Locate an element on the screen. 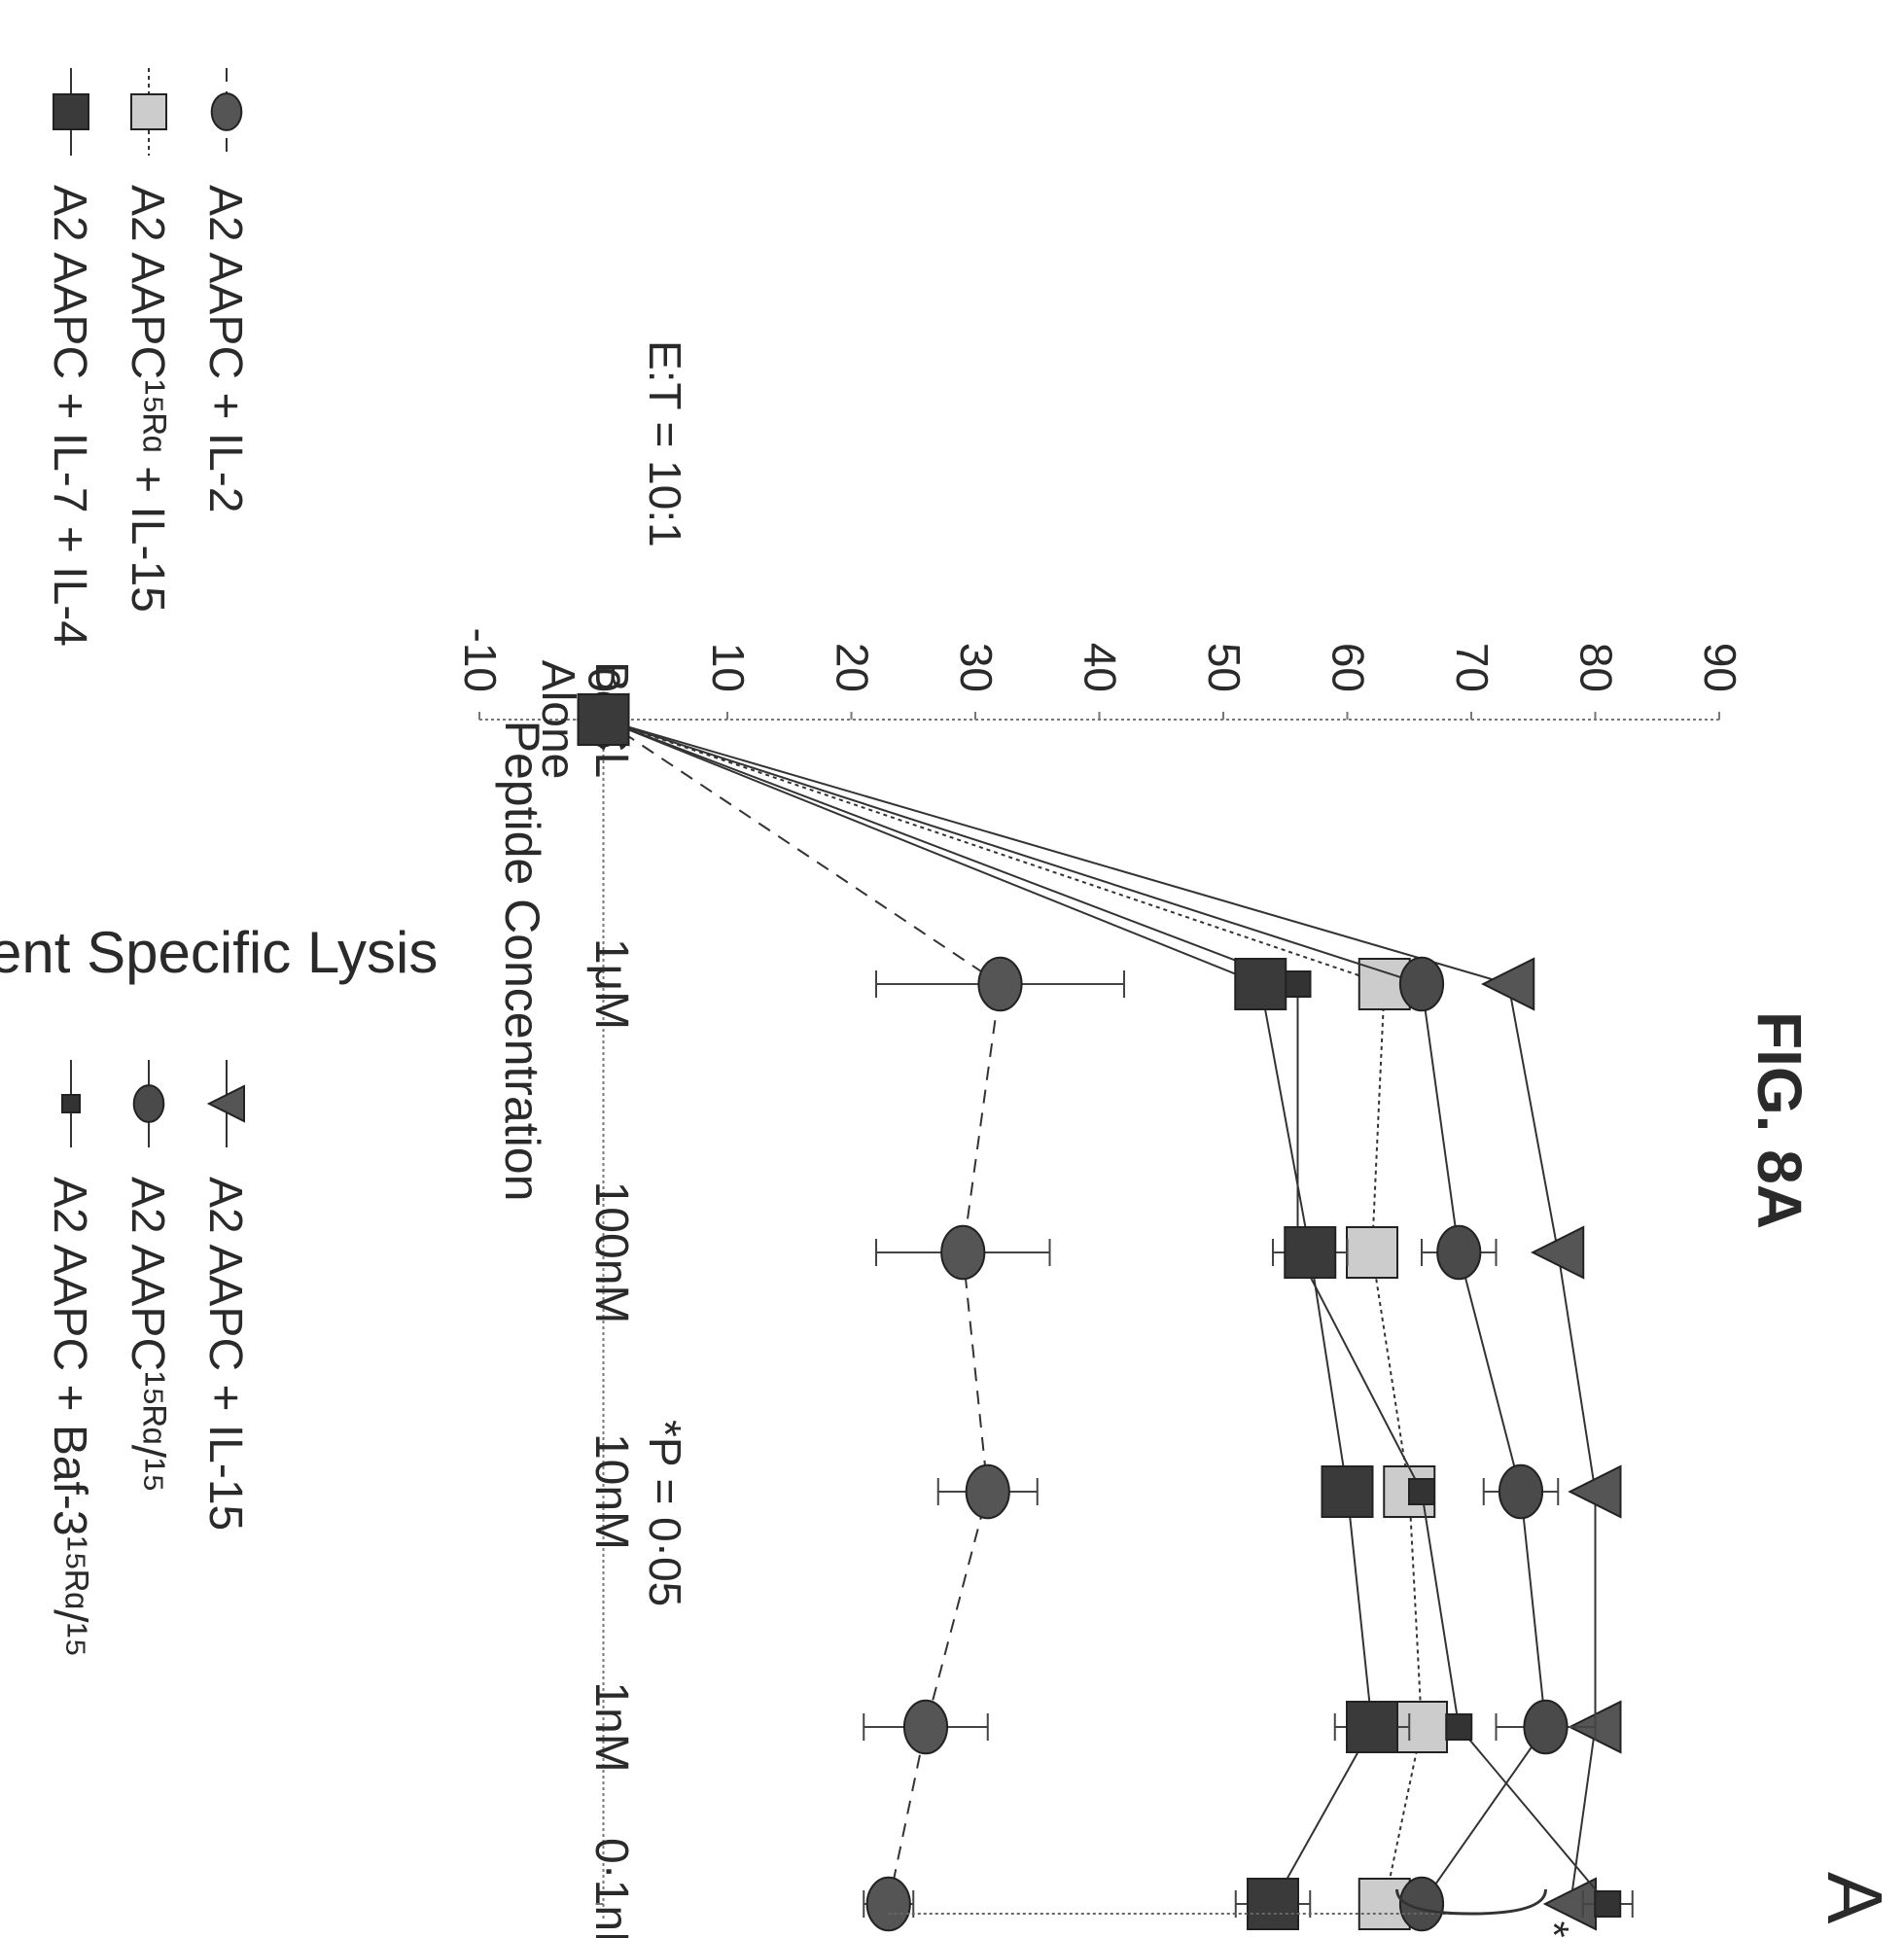 Image resolution: width=1904 pixels, height=1938 pixels. legend-item-3: A2 AAPC¹⁵ᴿᵅ + IL-15 is located at coordinates (147, 340).